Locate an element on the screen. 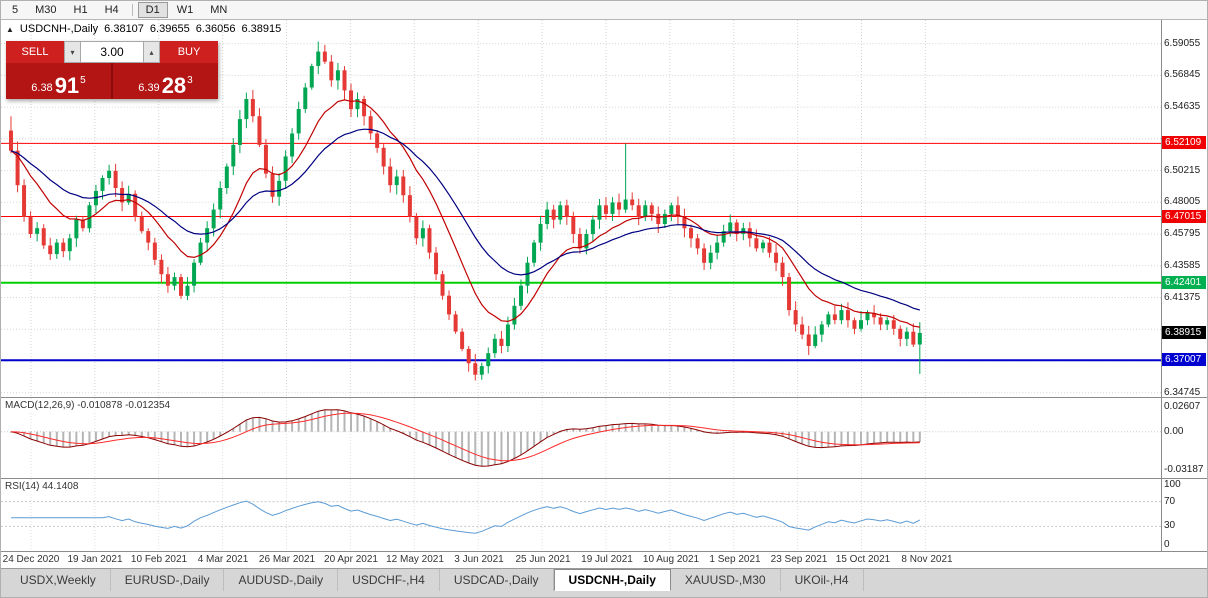 The image size is (1208, 598). price-badge: 6.37007 is located at coordinates (1184, 360).